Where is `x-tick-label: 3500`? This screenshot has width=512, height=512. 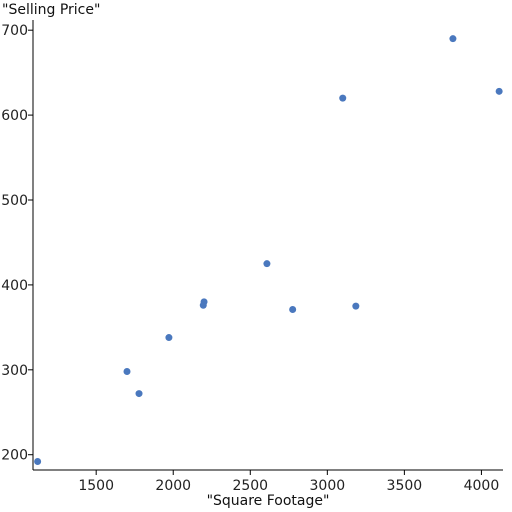
x-tick-label: 3500 is located at coordinates (405, 486).